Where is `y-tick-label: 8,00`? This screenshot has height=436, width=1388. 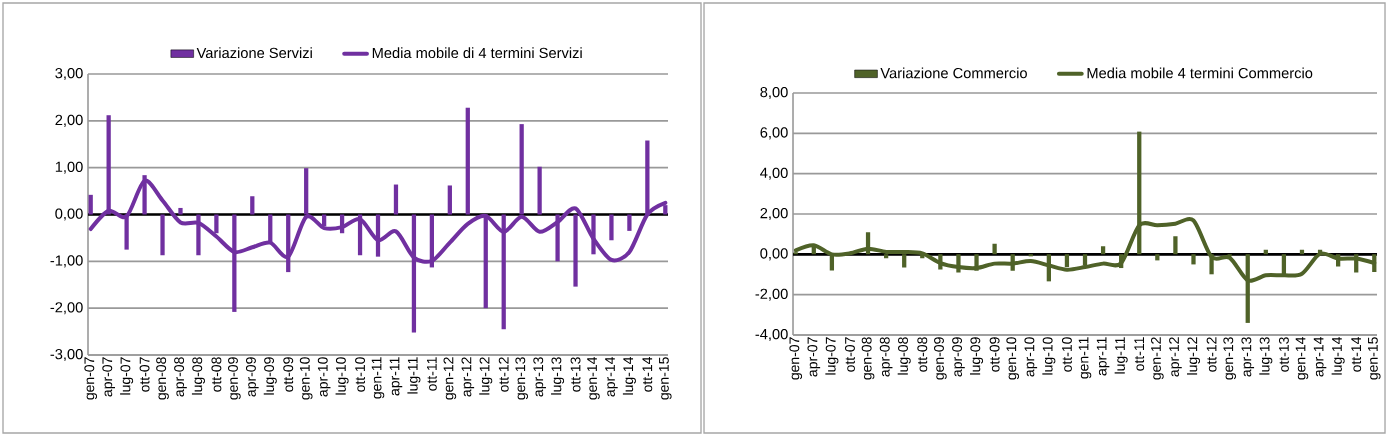
y-tick-label: 8,00 is located at coordinates (774, 93).